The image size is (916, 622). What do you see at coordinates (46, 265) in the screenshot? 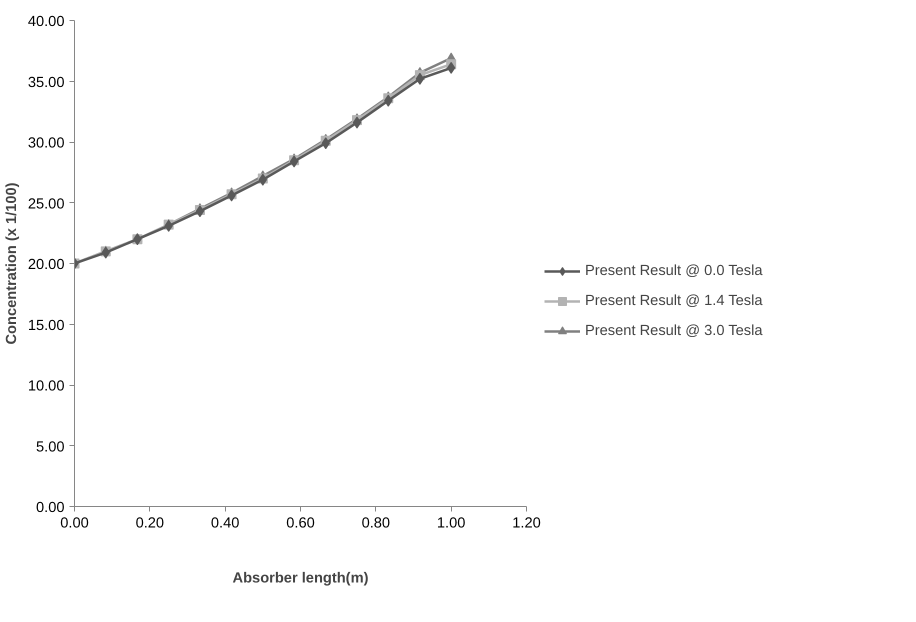
I see `y-tick-label: 20.00` at bounding box center [46, 265].